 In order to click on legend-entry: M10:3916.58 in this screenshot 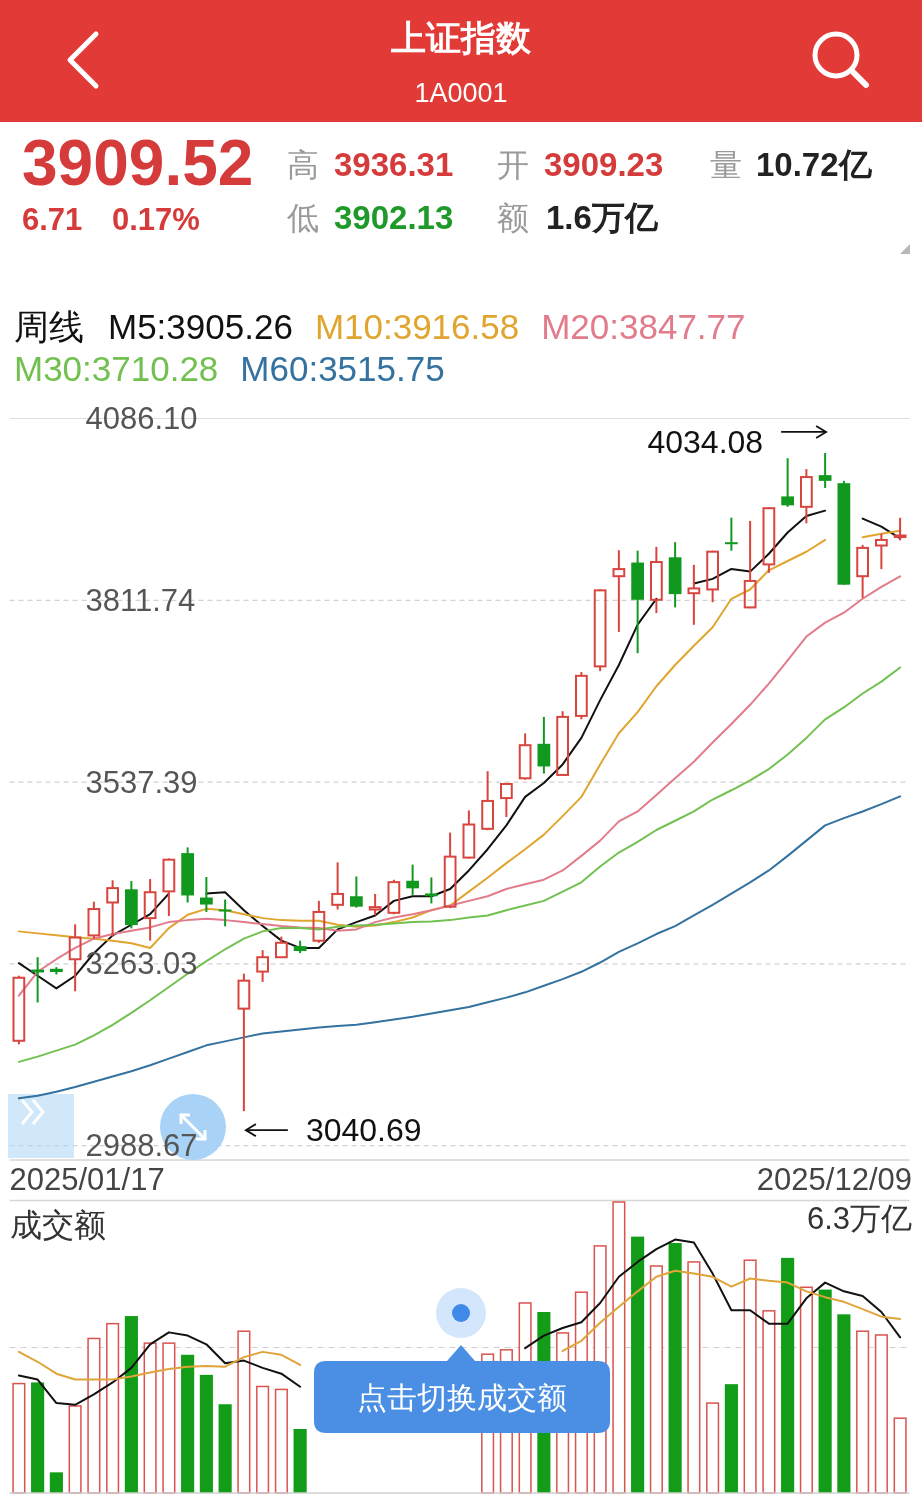, I will do `click(417, 326)`.